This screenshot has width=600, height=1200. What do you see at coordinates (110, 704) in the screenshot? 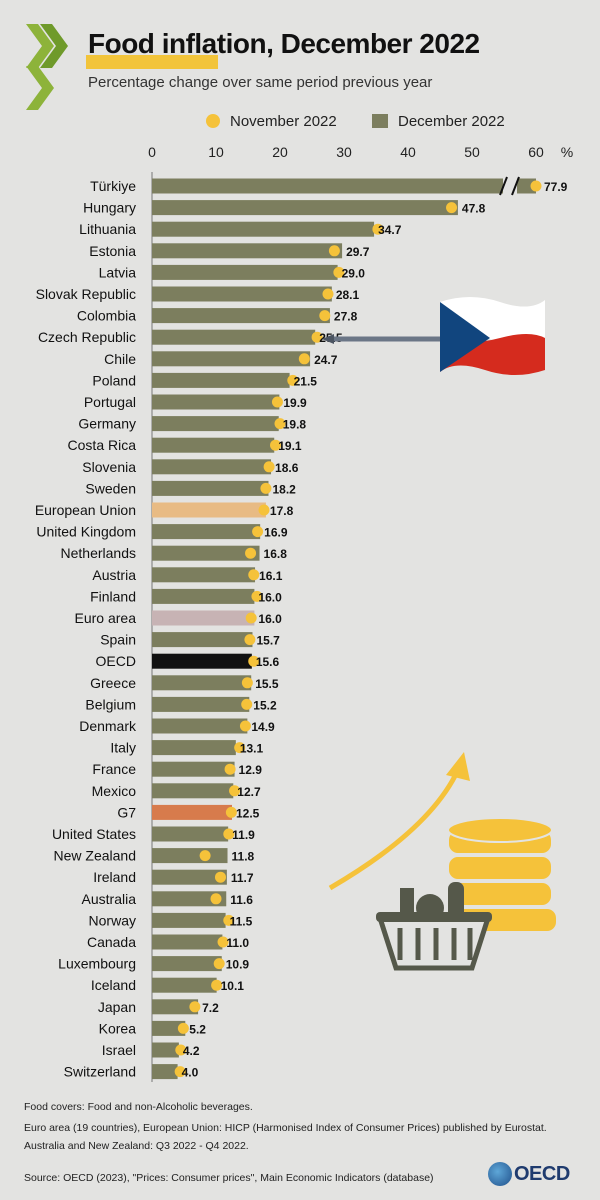
I see `category-label: Belgium` at bounding box center [110, 704].